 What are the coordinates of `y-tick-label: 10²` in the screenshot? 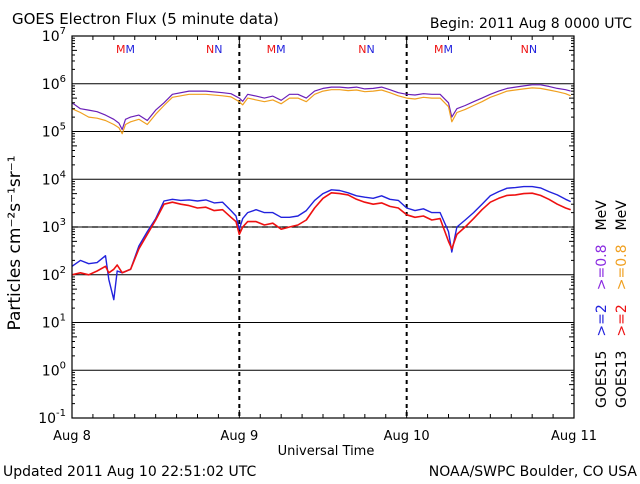 It's located at (54, 274).